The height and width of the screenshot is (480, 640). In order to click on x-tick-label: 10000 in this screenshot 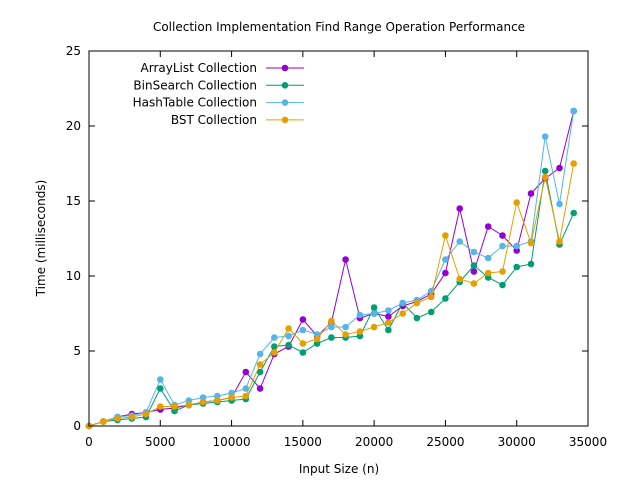, I will do `click(231, 442)`.